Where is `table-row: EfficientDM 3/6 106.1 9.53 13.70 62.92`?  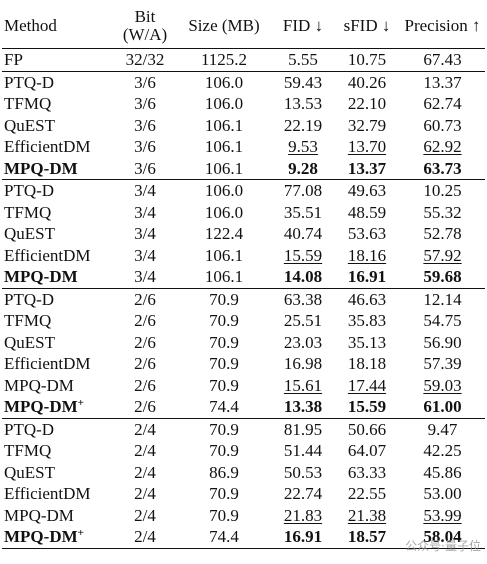
table-row: EfficientDM 3/6 106.1 9.53 13.70 62.92 is located at coordinates (243, 147).